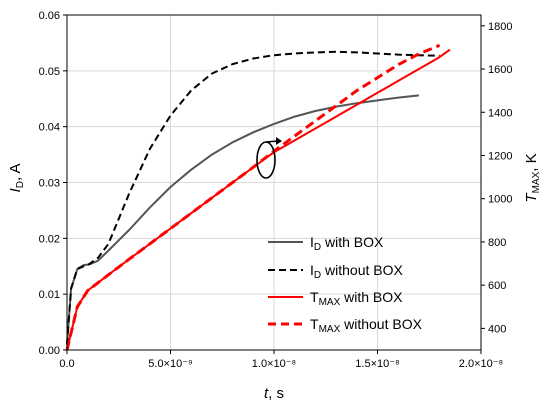 Image resolution: width=550 pixels, height=409 pixels. What do you see at coordinates (500, 200) in the screenshot?
I see `y-right-tick-label: 1000` at bounding box center [500, 200].